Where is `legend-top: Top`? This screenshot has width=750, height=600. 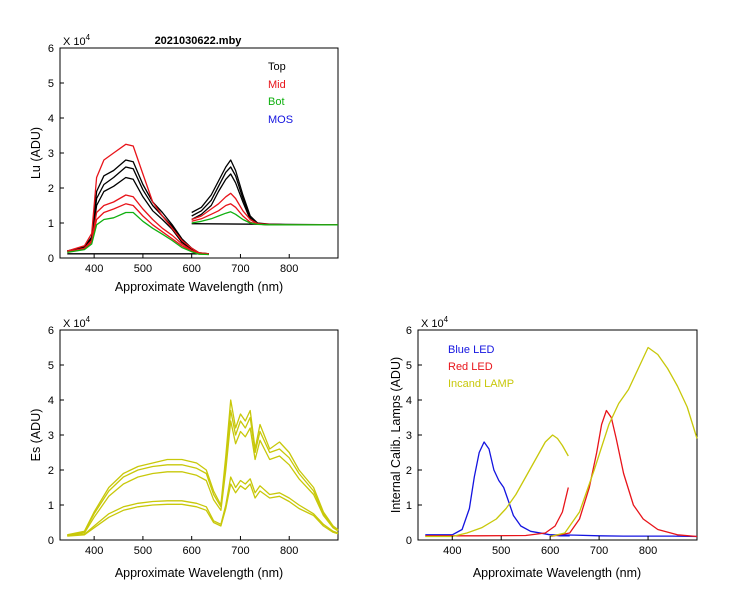 legend-top: Top is located at coordinates (277, 67).